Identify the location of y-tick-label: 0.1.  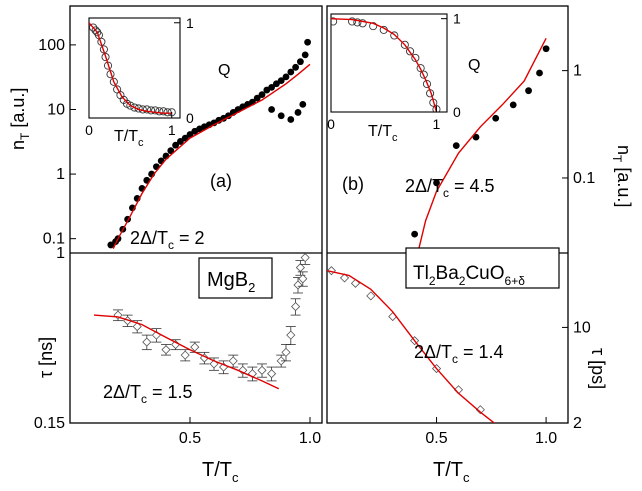
(584, 178).